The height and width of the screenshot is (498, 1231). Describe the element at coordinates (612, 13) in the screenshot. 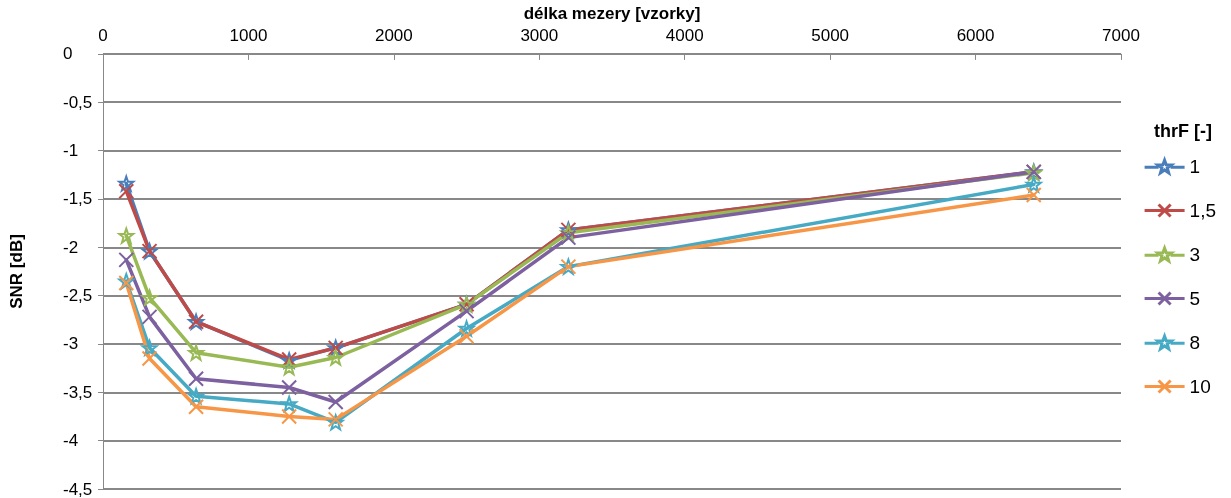

I see `x-axis-title: délka mezery [vzorky]` at that location.